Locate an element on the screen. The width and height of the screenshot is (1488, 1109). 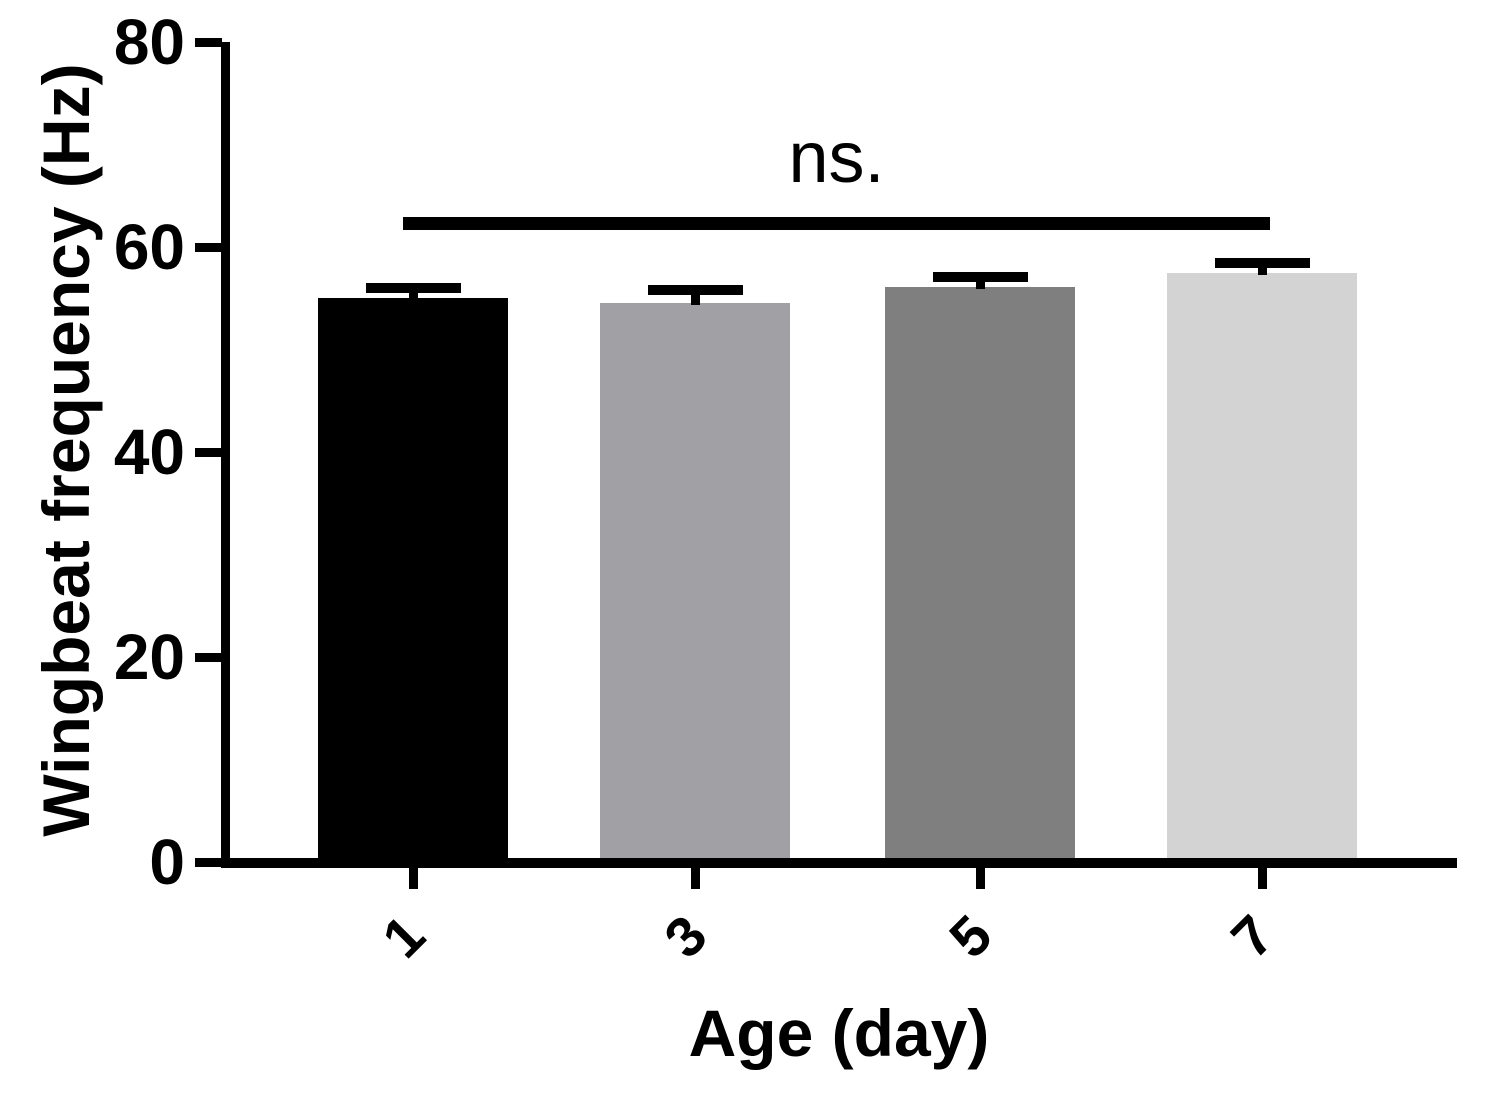
y-axis-line is located at coordinates (225, 455).